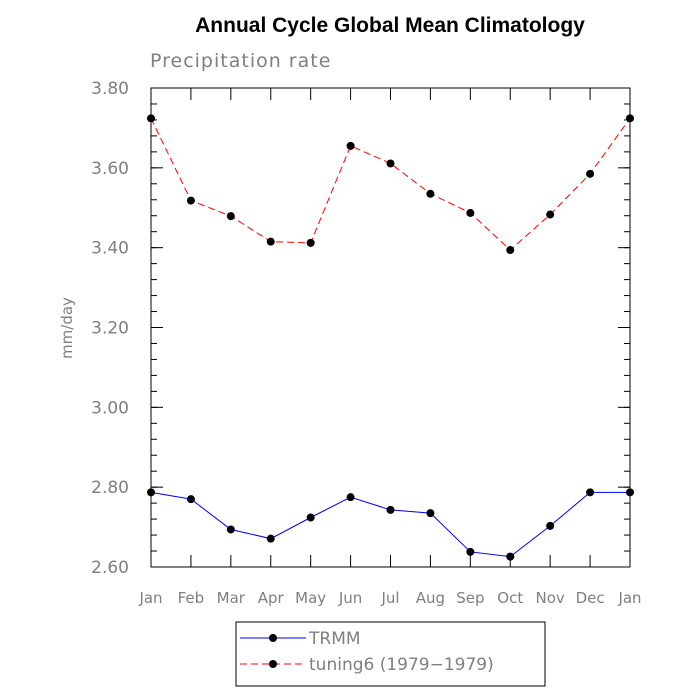 The height and width of the screenshot is (700, 700). What do you see at coordinates (550, 598) in the screenshot?
I see `x-tick-label: Nov` at bounding box center [550, 598].